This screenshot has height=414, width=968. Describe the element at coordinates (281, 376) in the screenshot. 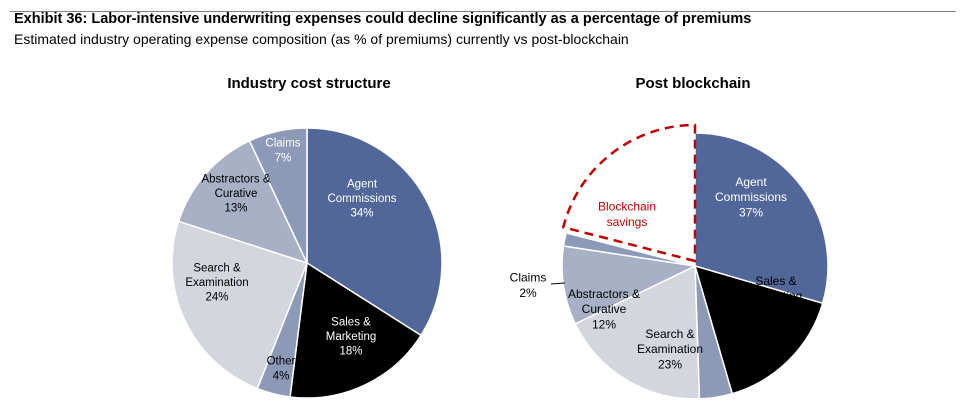

I see `slice-label-other-line: 4%` at that location.